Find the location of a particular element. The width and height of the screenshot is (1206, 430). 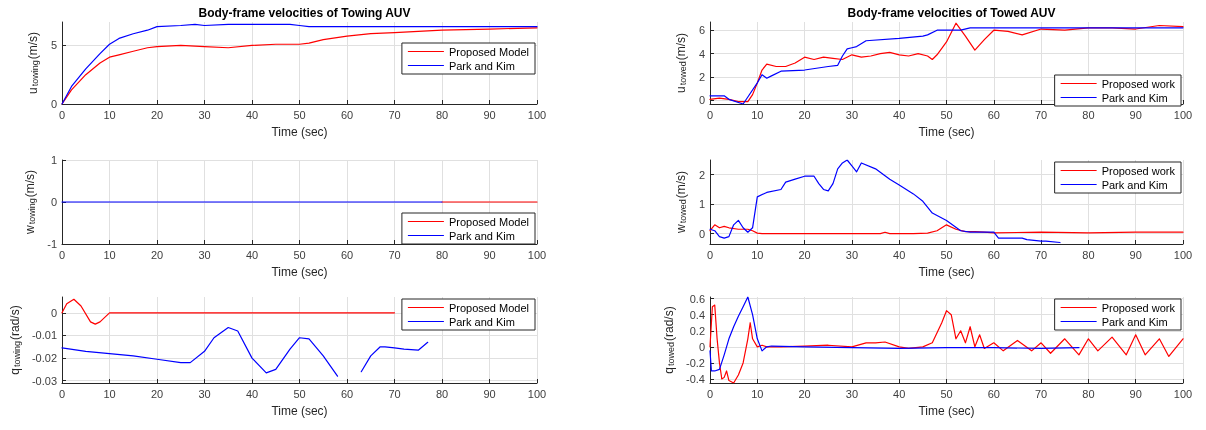

y-tick-label: 5 is located at coordinates (53, 45).